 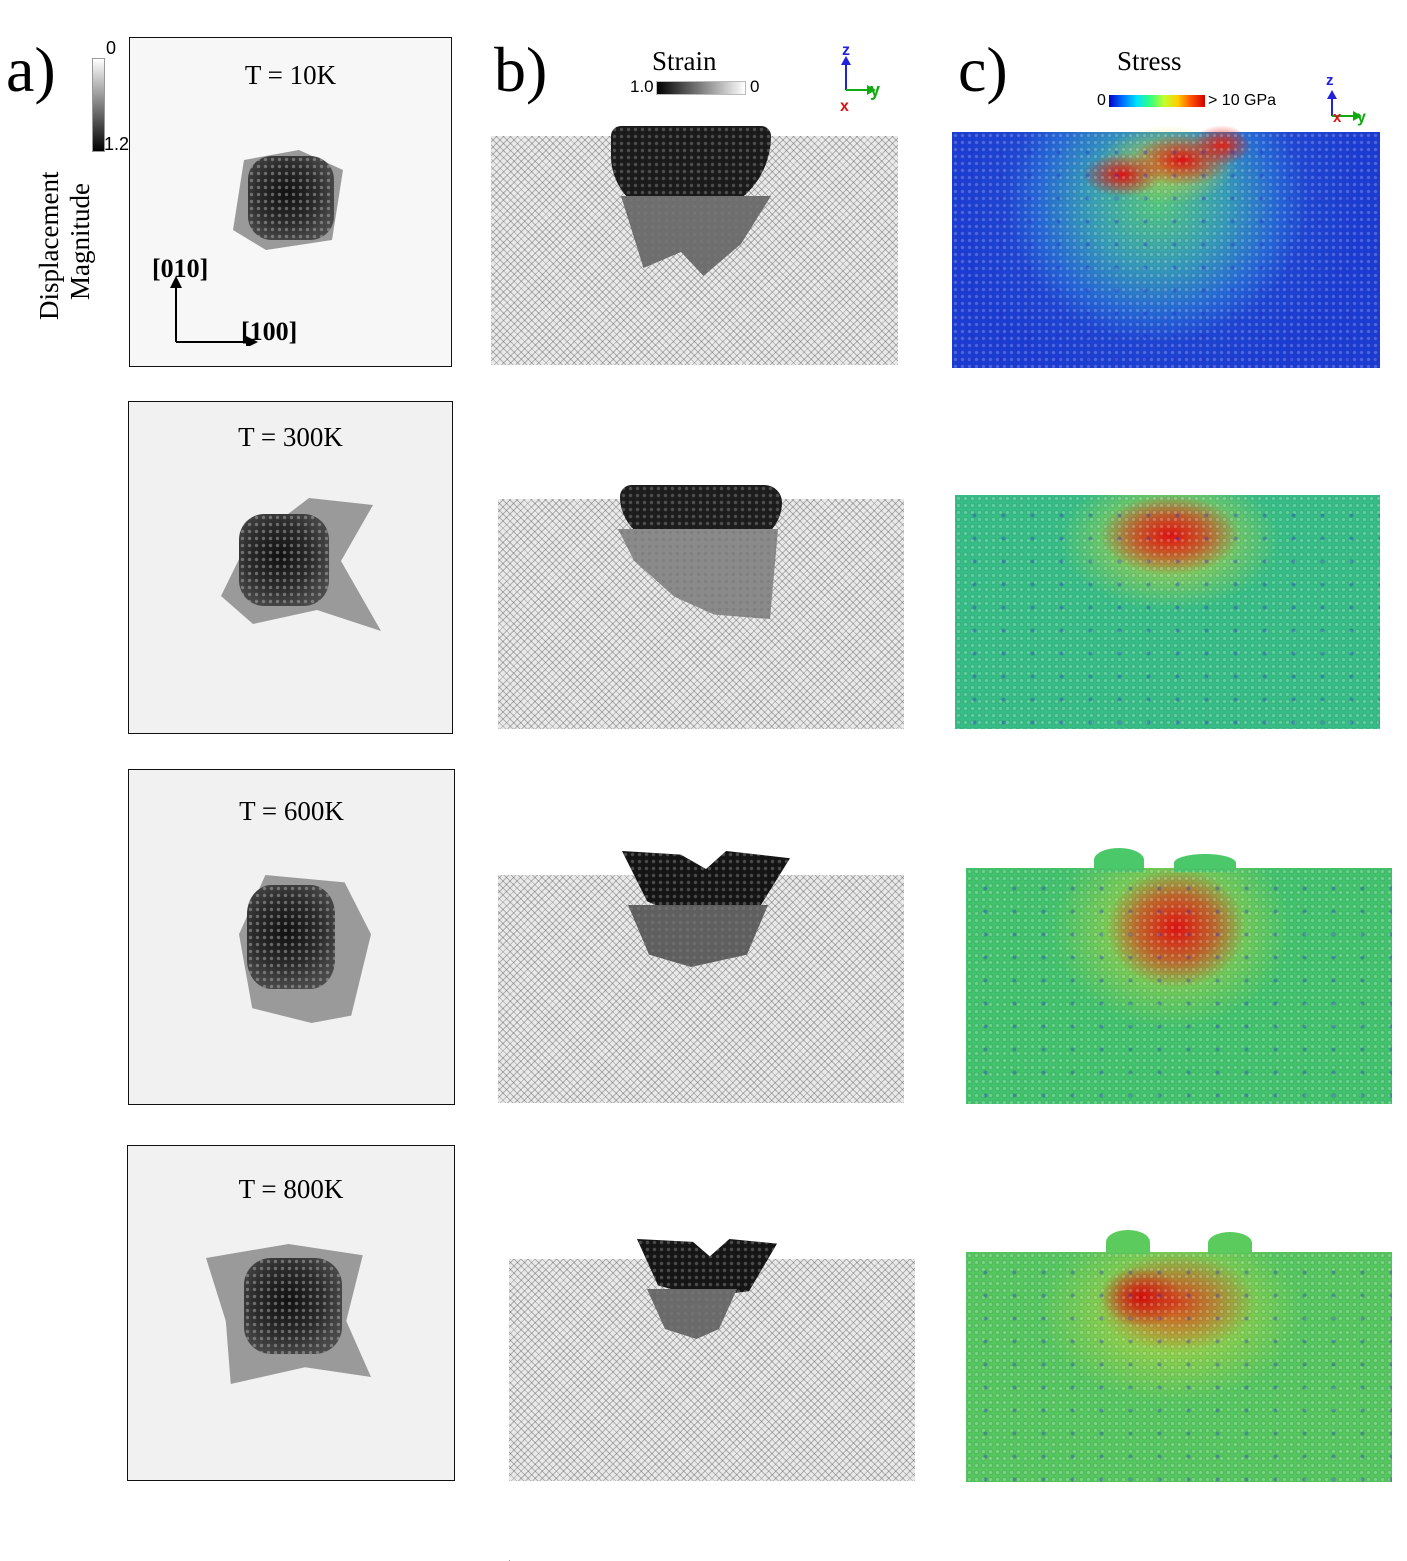 What do you see at coordinates (290, 202) in the screenshot?
I see `displacement-panel-10k: T = 10K [010] [100]` at bounding box center [290, 202].